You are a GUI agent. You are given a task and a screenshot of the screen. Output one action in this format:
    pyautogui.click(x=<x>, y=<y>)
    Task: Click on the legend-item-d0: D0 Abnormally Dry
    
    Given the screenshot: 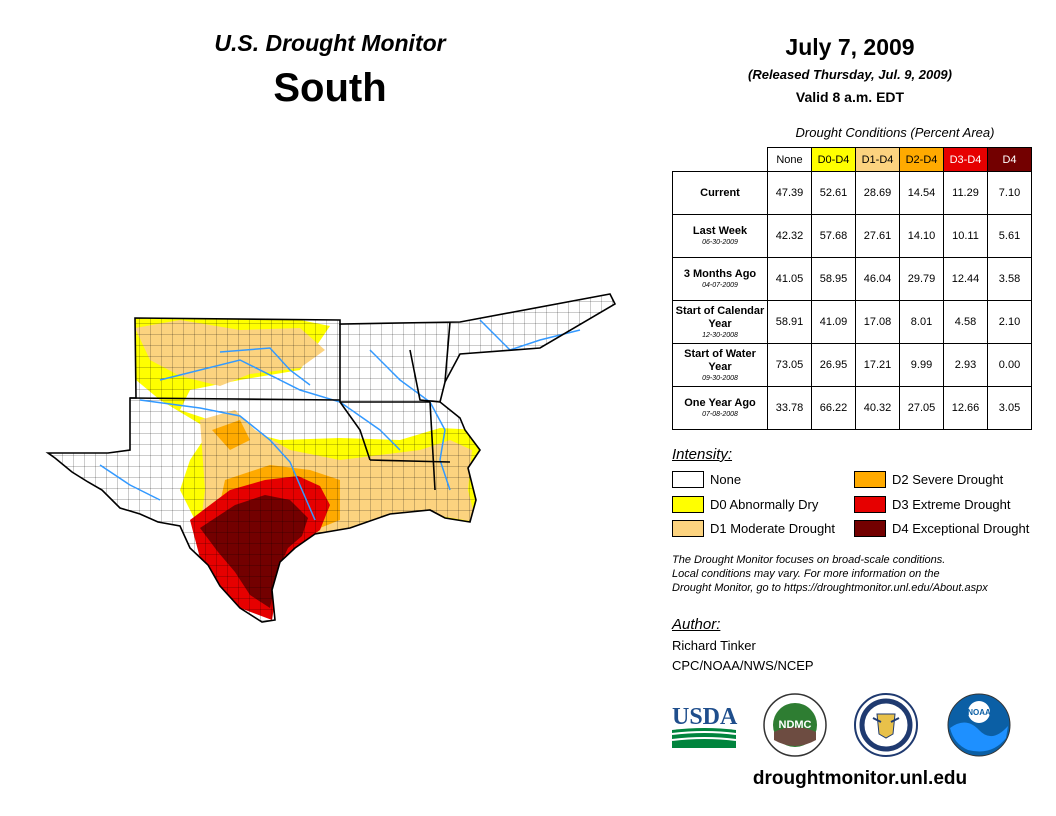 What is the action you would take?
    pyautogui.click(x=745, y=504)
    